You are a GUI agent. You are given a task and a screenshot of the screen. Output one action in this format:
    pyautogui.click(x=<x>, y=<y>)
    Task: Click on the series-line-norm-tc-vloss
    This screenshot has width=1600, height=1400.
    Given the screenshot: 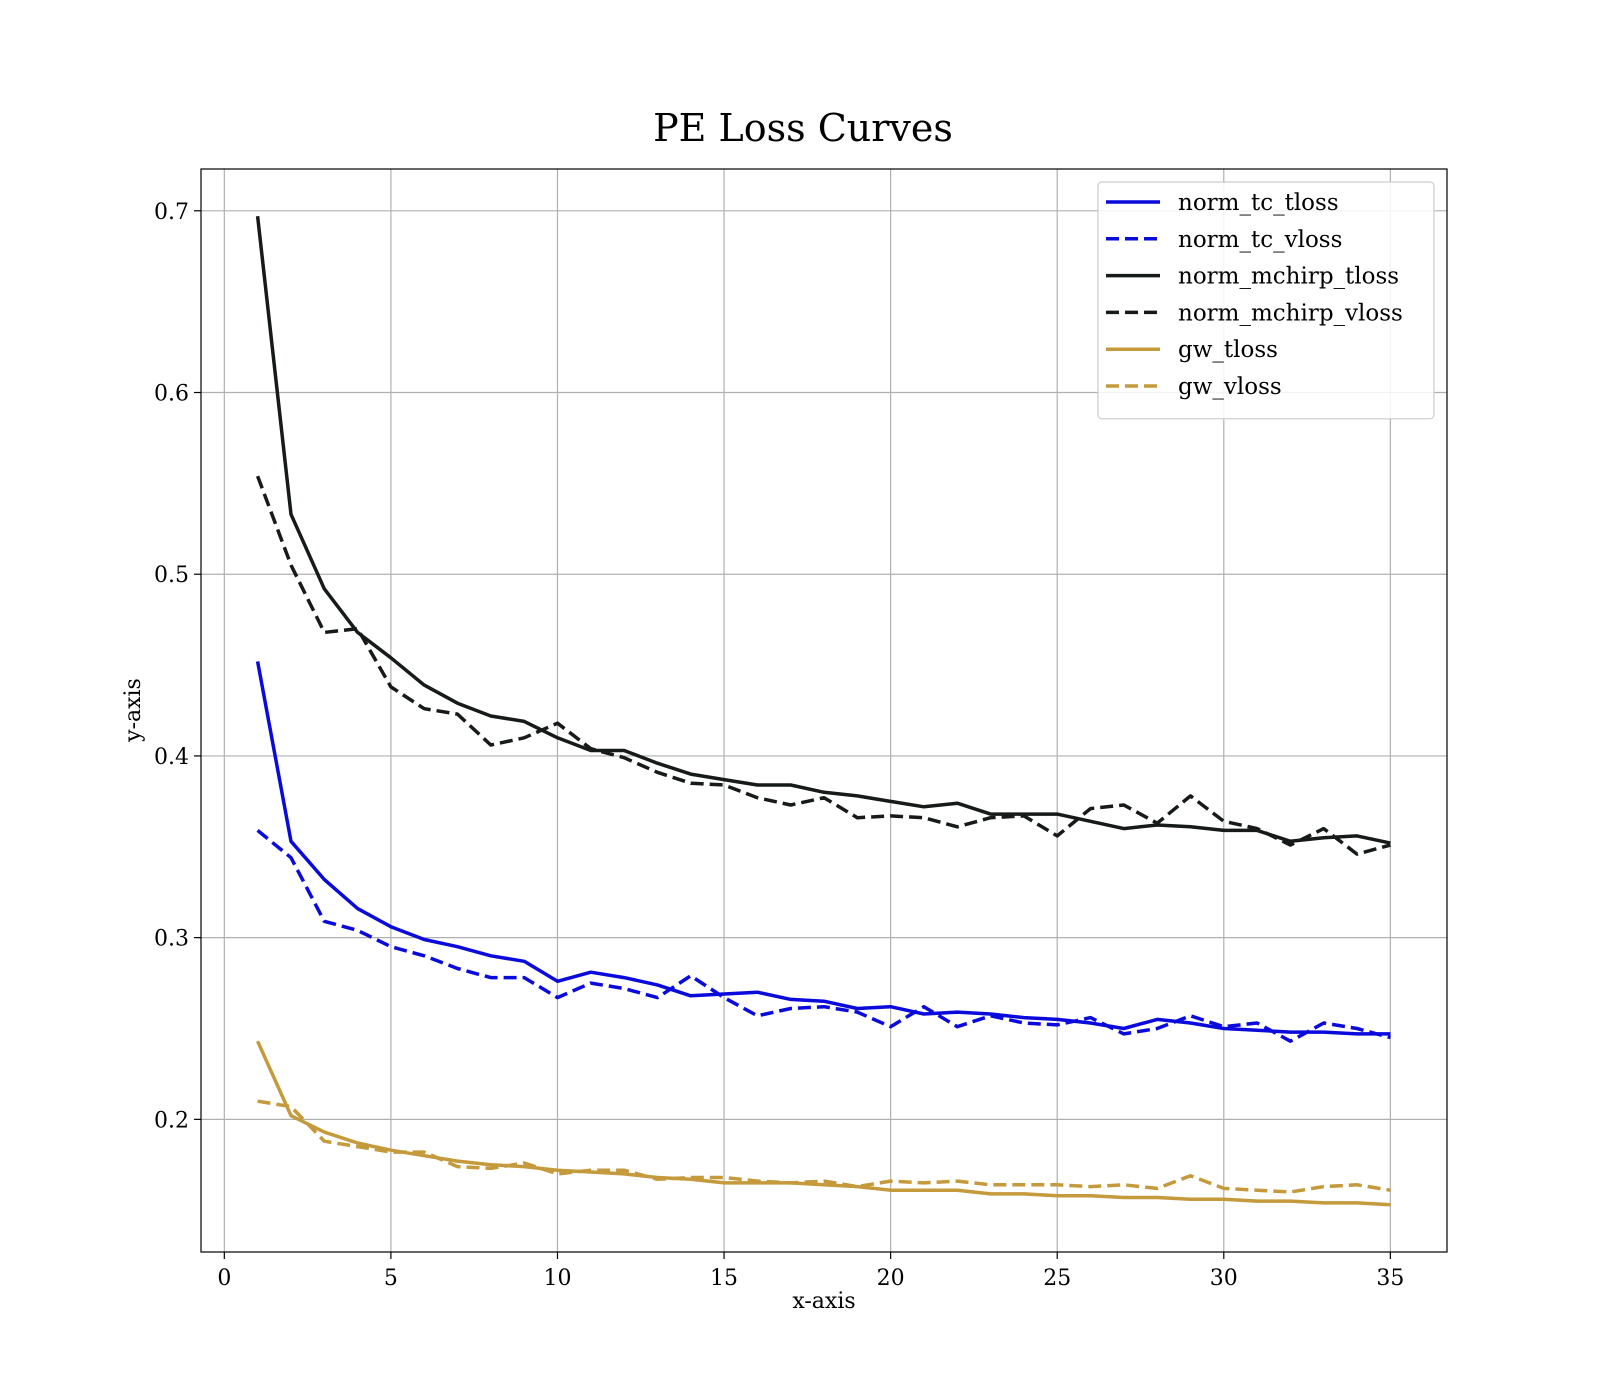 What is the action you would take?
    pyautogui.click(x=823, y=936)
    